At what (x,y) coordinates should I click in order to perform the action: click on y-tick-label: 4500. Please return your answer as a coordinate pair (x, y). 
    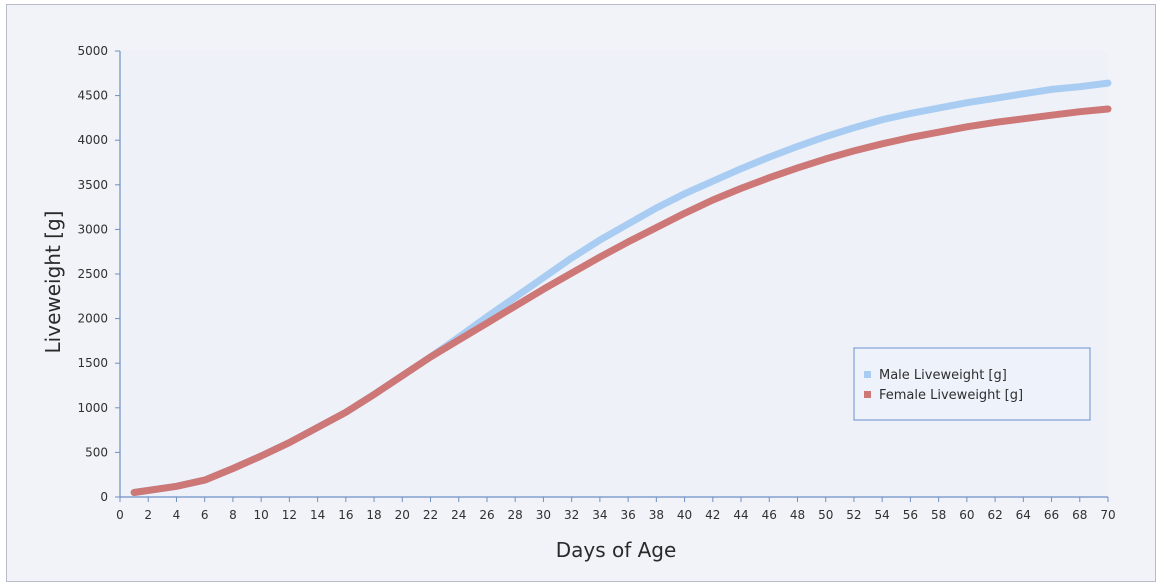
    Looking at the image, I should click on (92, 96).